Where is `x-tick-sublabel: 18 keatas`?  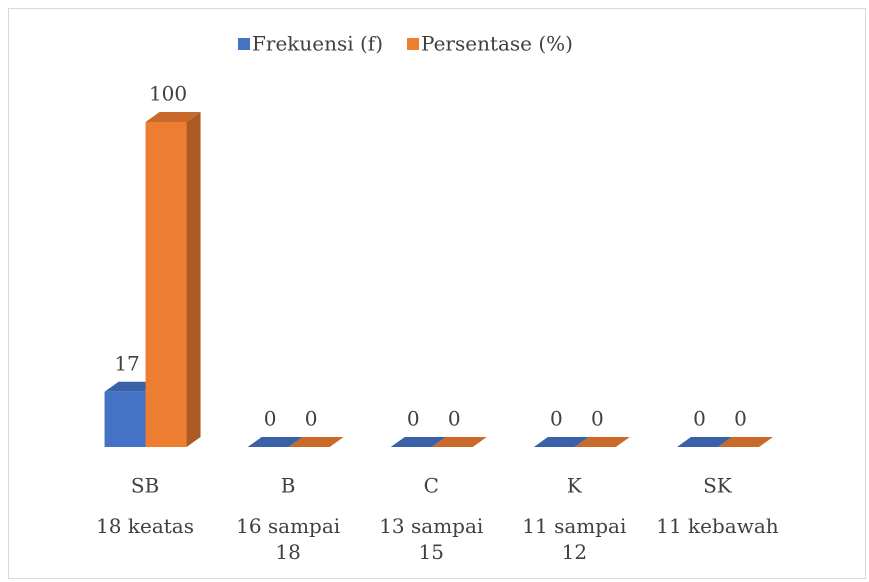 x-tick-sublabel: 18 keatas is located at coordinates (145, 526).